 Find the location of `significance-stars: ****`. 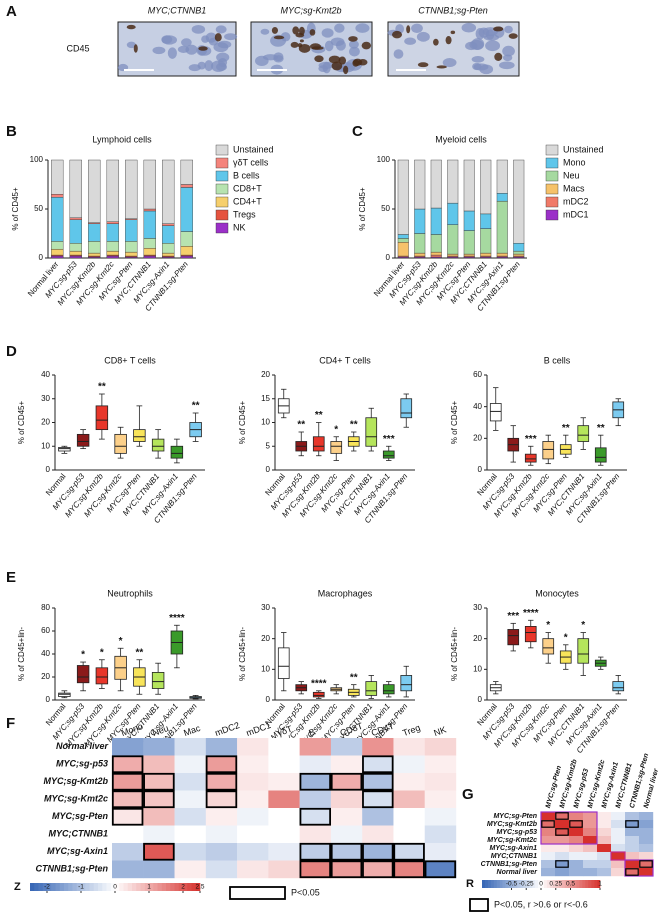

significance-stars: **** is located at coordinates (319, 683).